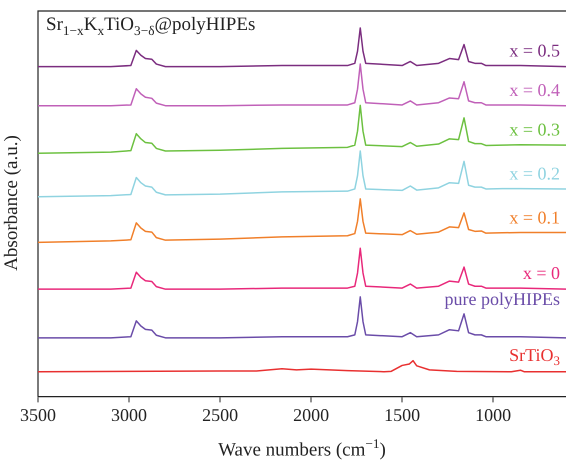 The width and height of the screenshot is (566, 466). Describe the element at coordinates (302, 449) in the screenshot. I see `x-axis-title: Wave numbers (cm$^{−1}$)` at that location.